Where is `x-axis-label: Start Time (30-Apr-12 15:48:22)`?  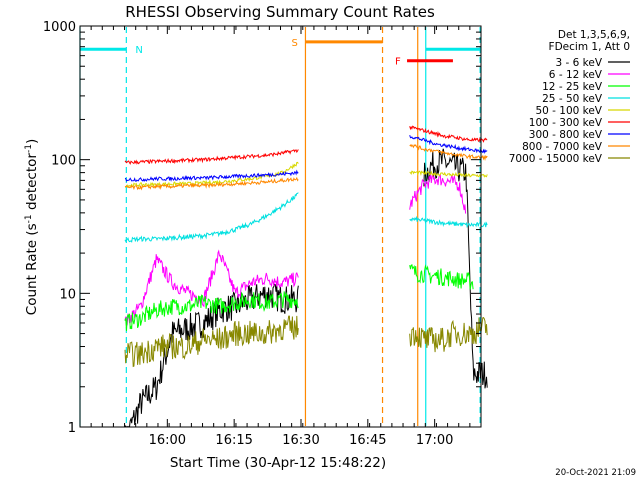 x-axis-label: Start Time (30-Apr-12 15:48:22) is located at coordinates (278, 463).